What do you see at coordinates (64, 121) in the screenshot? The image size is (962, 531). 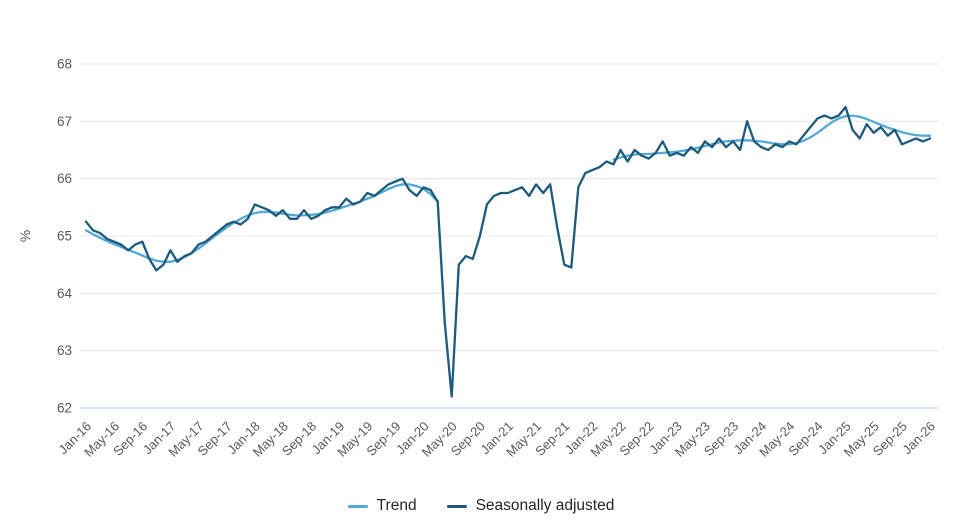 I see `y-tick-label: 67` at bounding box center [64, 121].